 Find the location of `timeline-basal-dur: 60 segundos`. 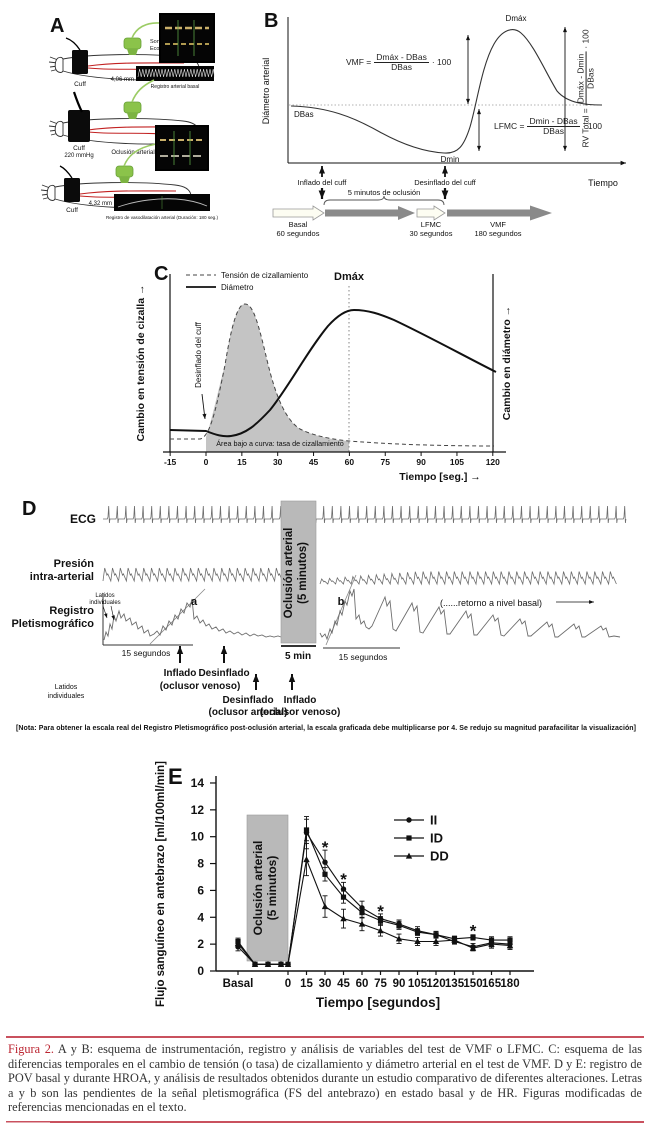

timeline-basal-dur: 60 segundos is located at coordinates (298, 233).